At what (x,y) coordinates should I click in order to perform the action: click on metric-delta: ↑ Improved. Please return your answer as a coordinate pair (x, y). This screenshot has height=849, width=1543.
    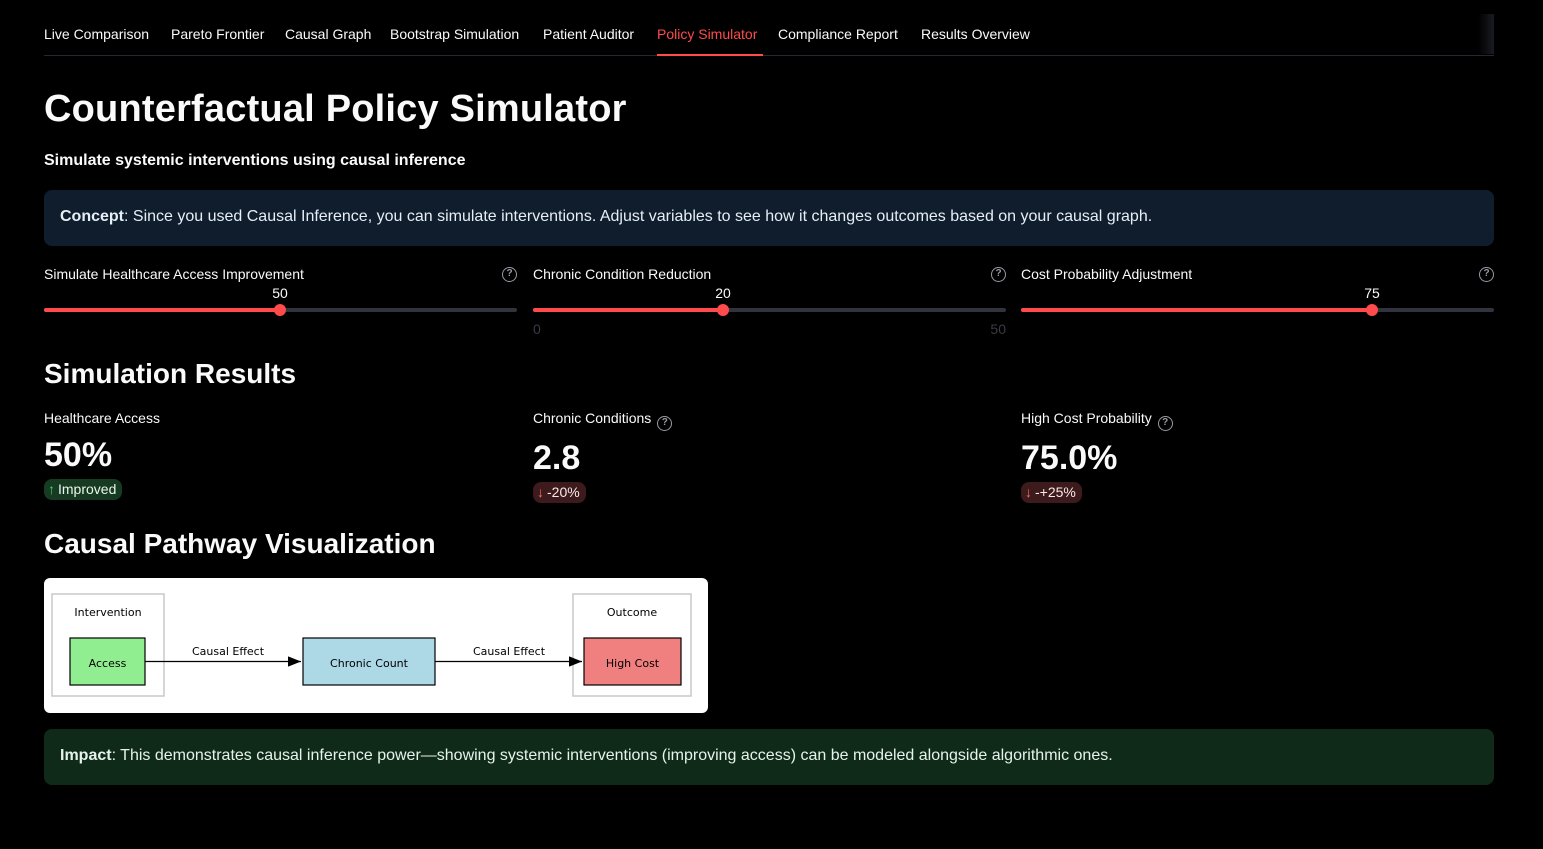
    Looking at the image, I should click on (83, 489).